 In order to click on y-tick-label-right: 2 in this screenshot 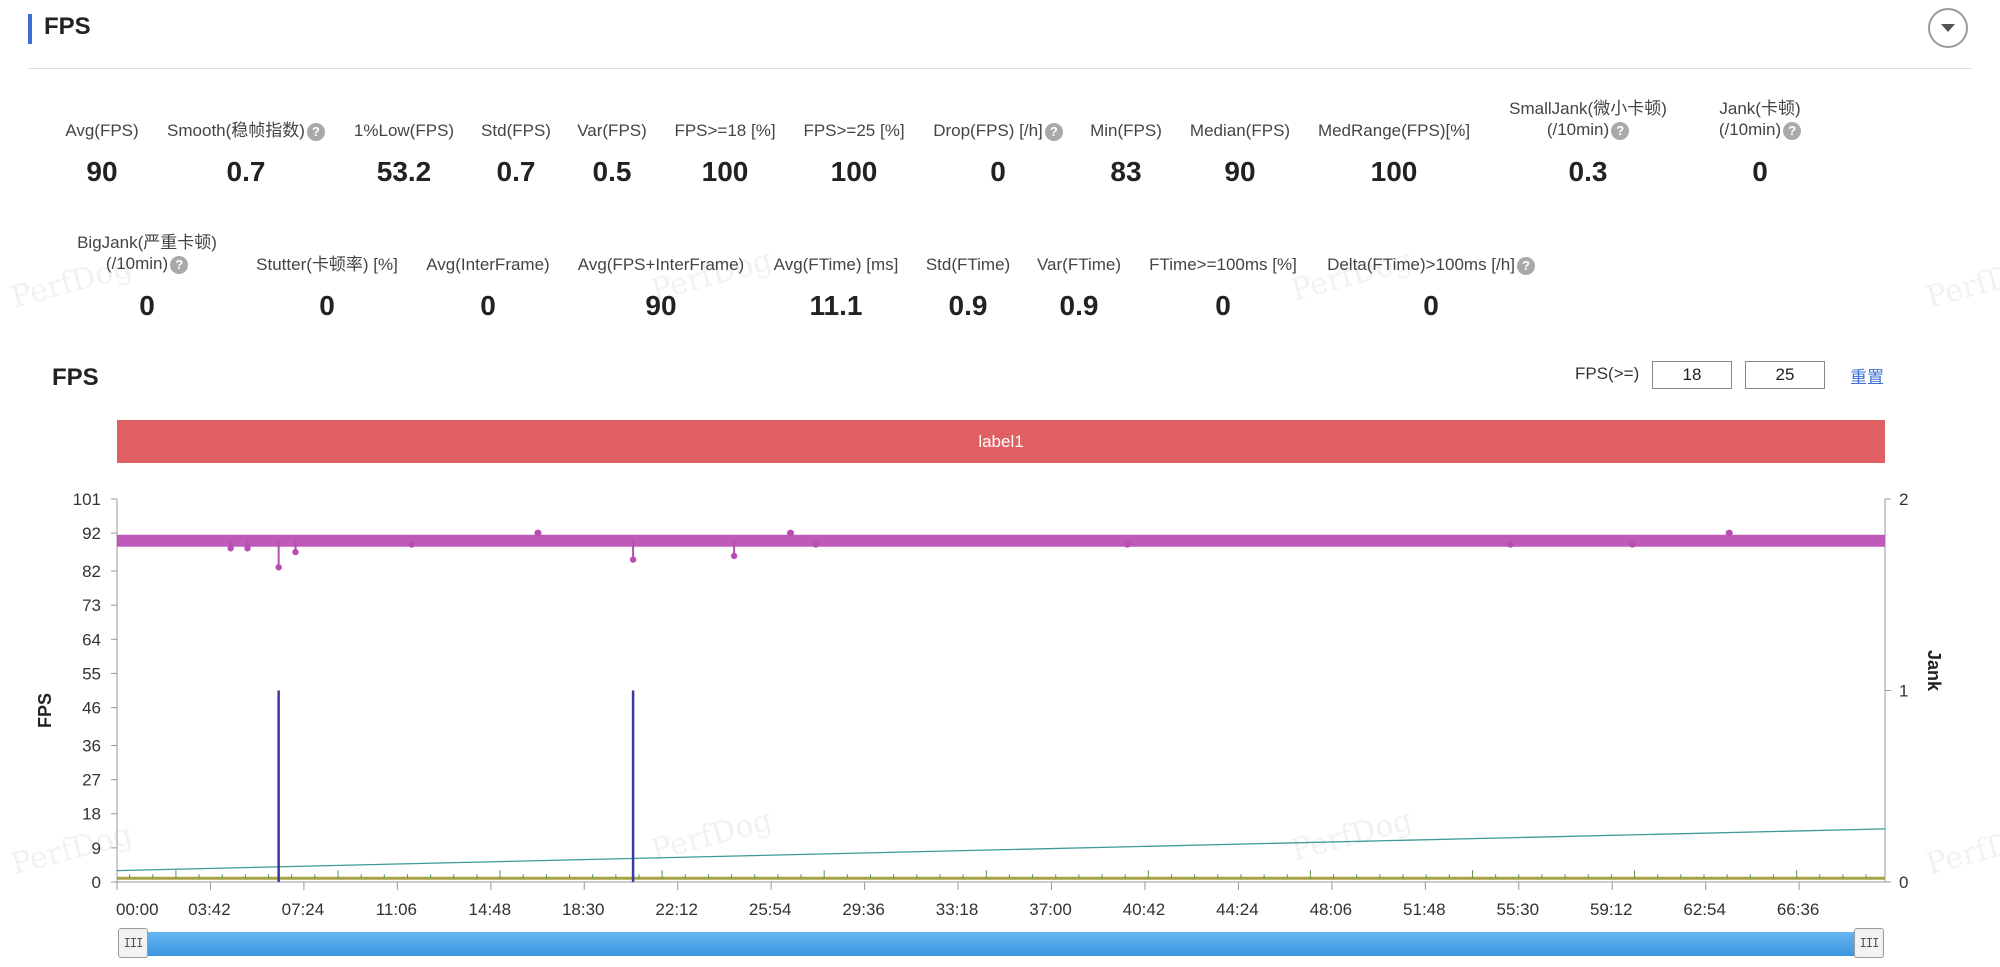, I will do `click(1903, 499)`.